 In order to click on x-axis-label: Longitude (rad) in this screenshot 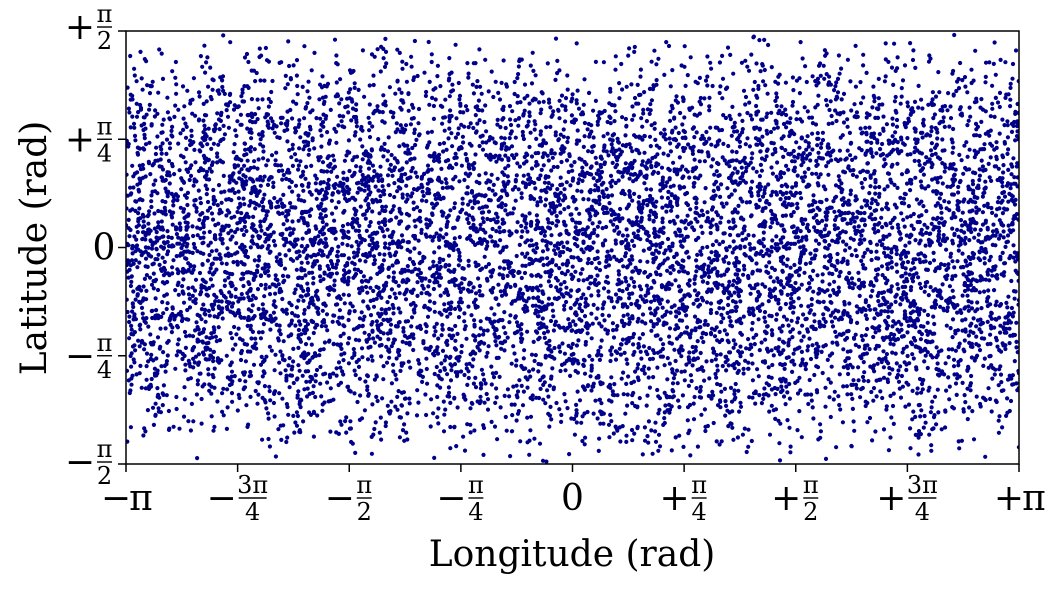, I will do `click(572, 554)`.